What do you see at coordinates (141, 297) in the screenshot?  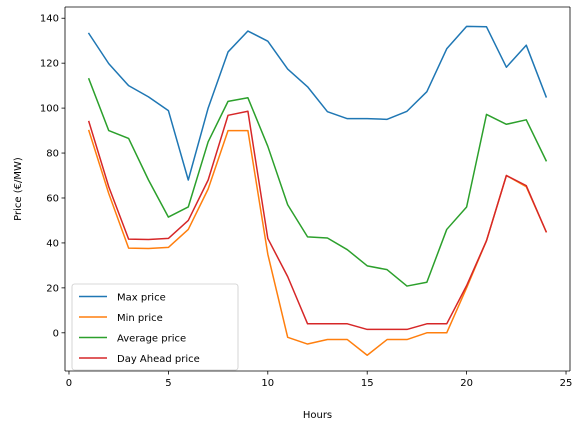 I see `legend-label: Max price` at bounding box center [141, 297].